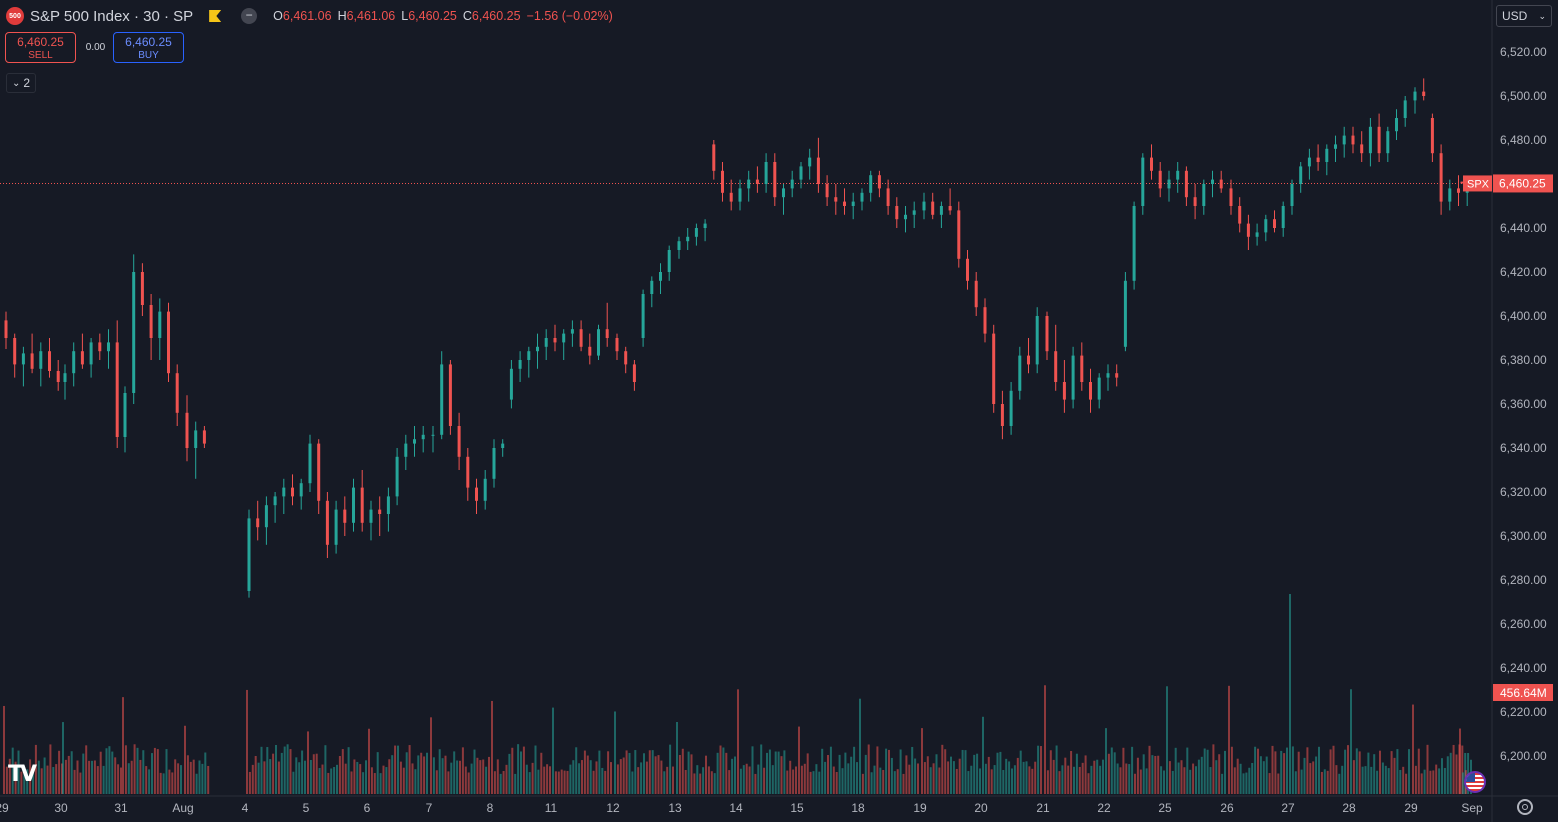 This screenshot has height=822, width=1558. Describe the element at coordinates (1523, 624) in the screenshot. I see `price-tick-label: 6,260.00` at that location.